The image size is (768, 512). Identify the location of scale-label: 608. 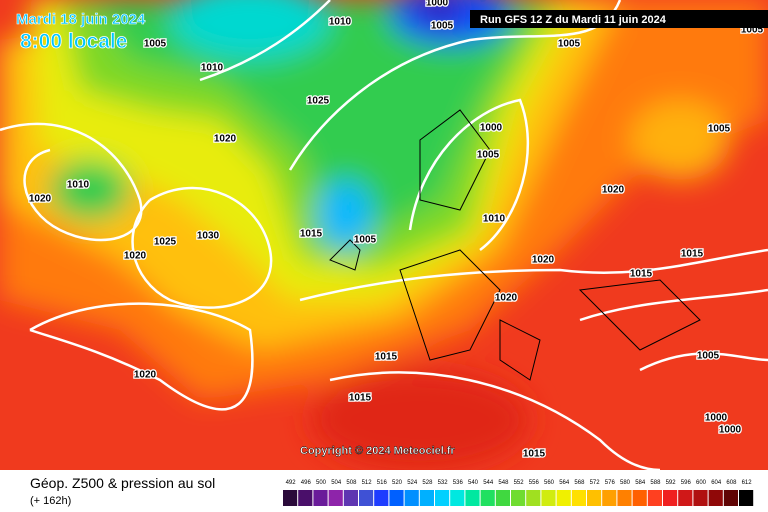
(731, 483).